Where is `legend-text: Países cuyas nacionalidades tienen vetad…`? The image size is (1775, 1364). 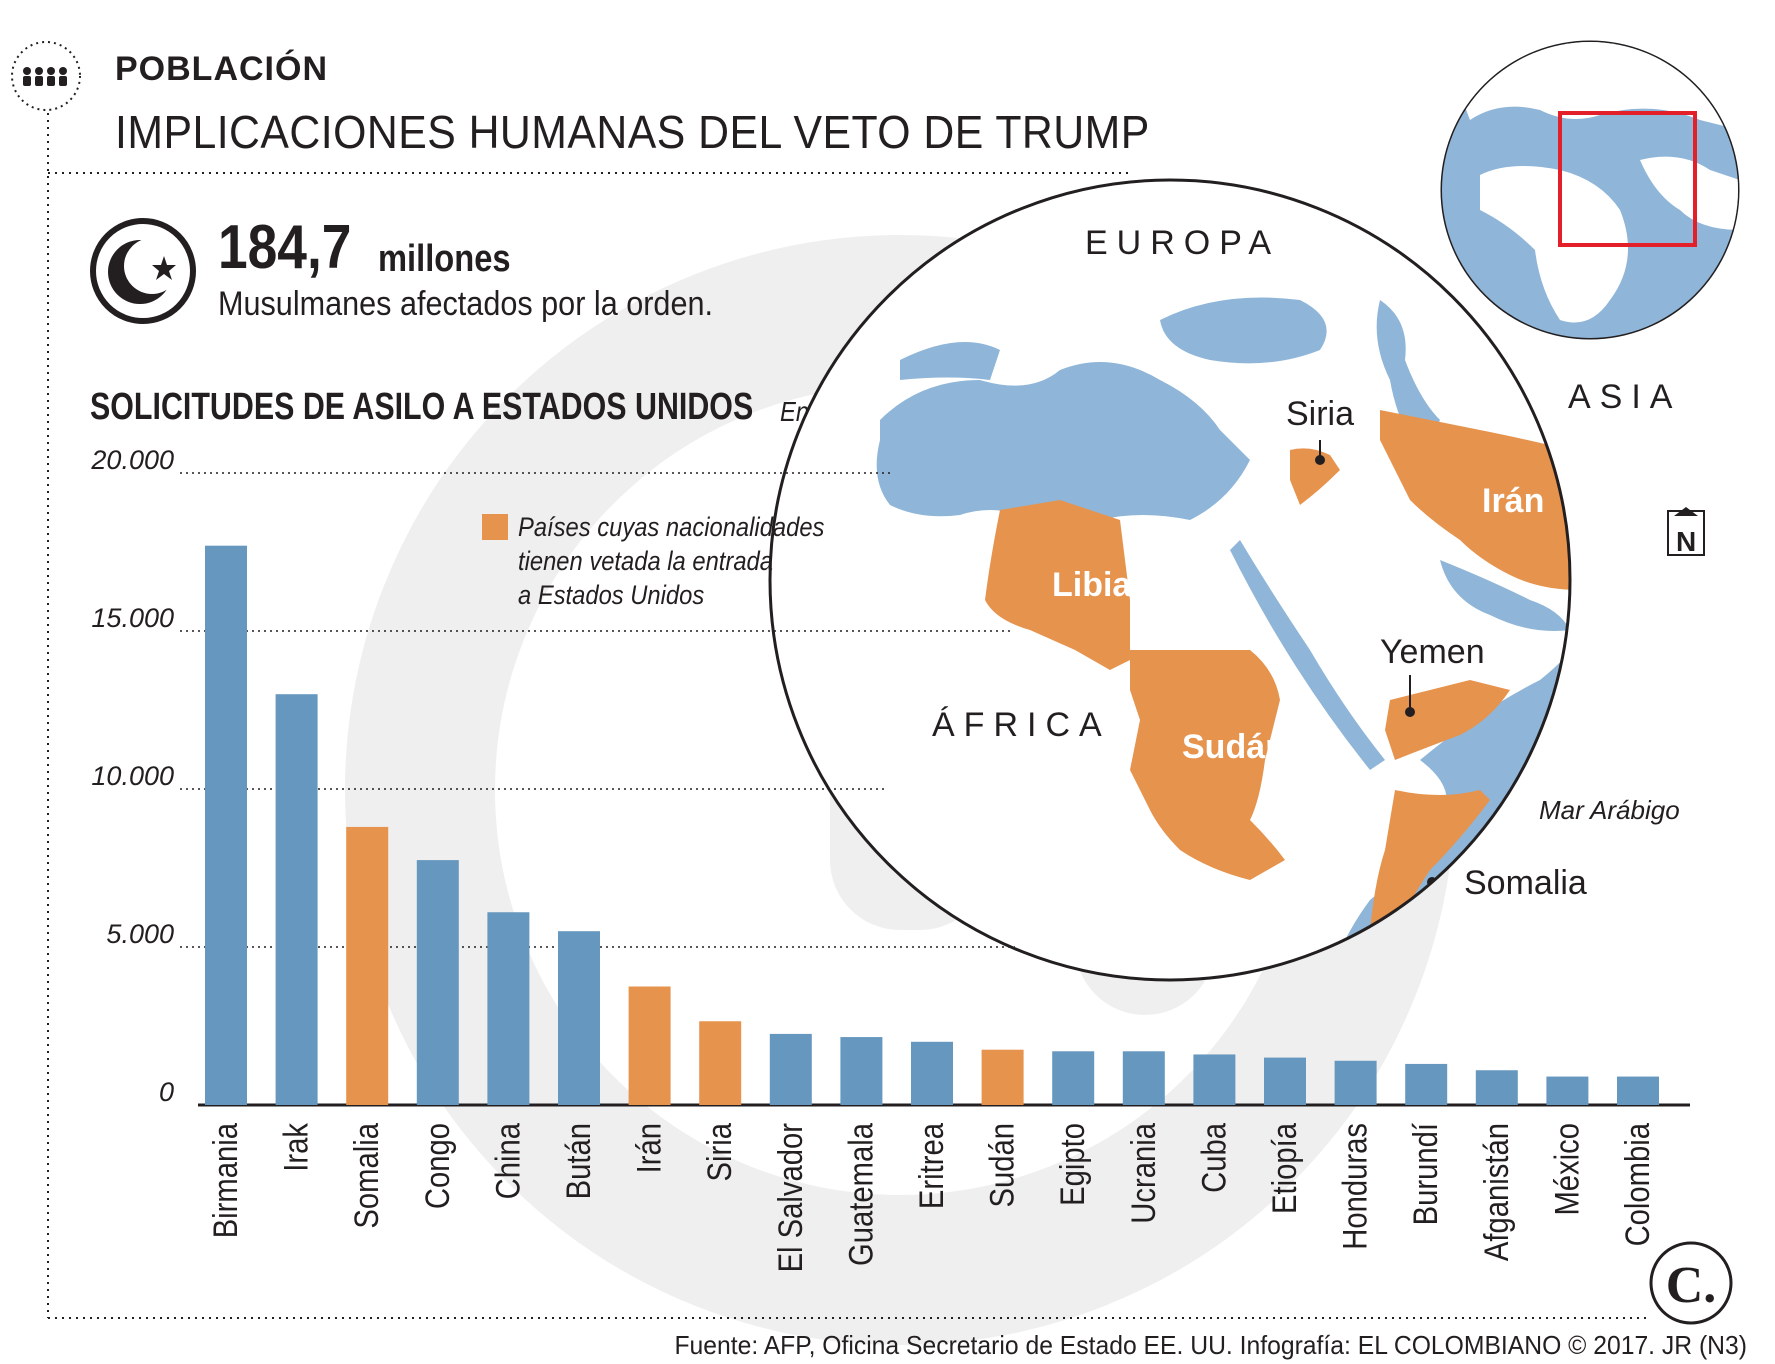 legend-text: Países cuyas nacionalidades tienen vetad… is located at coordinates (671, 561).